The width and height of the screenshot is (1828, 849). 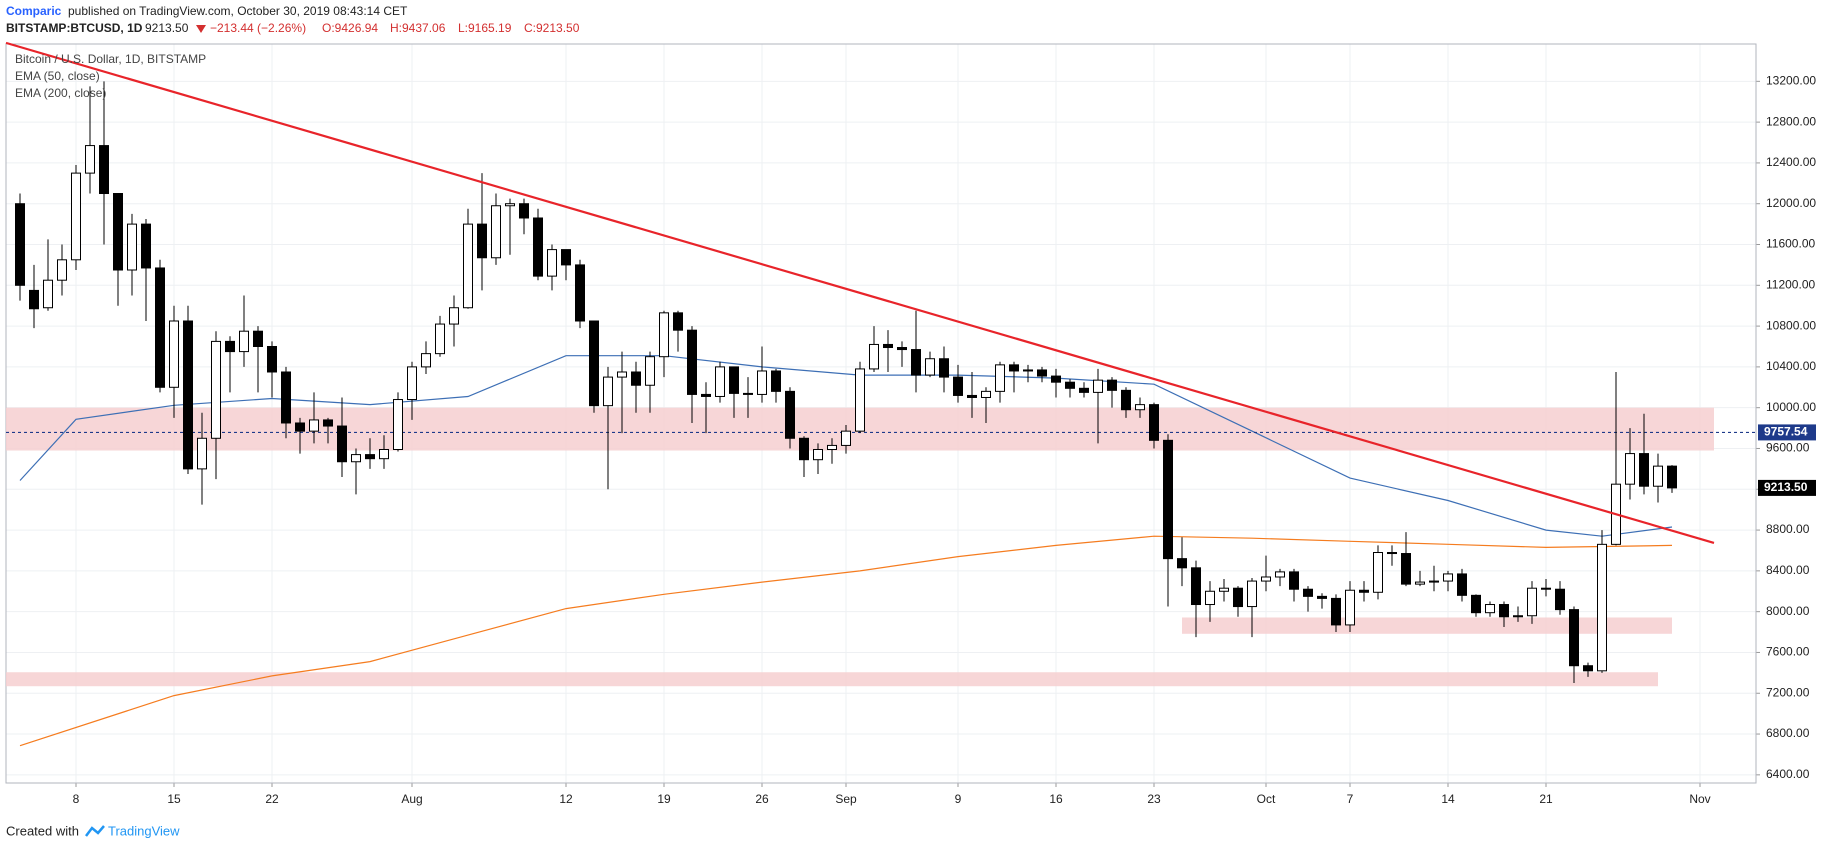 I want to click on x-tick-label: 22, so click(x=272, y=799).